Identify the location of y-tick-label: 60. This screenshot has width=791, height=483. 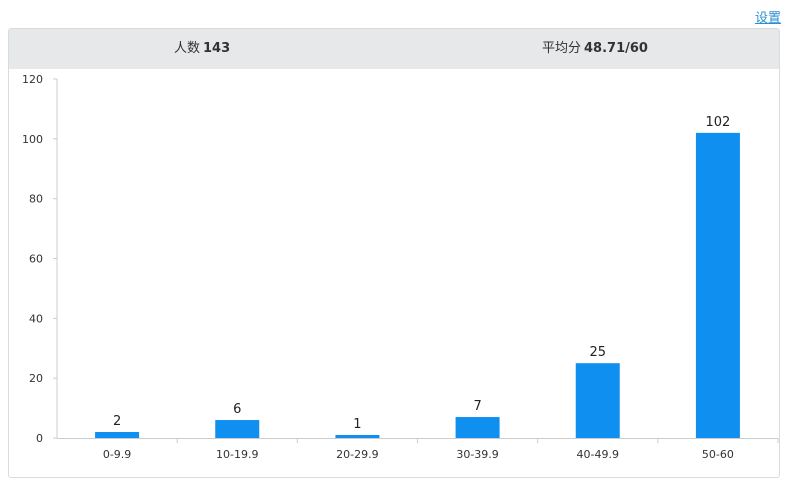
(36, 259).